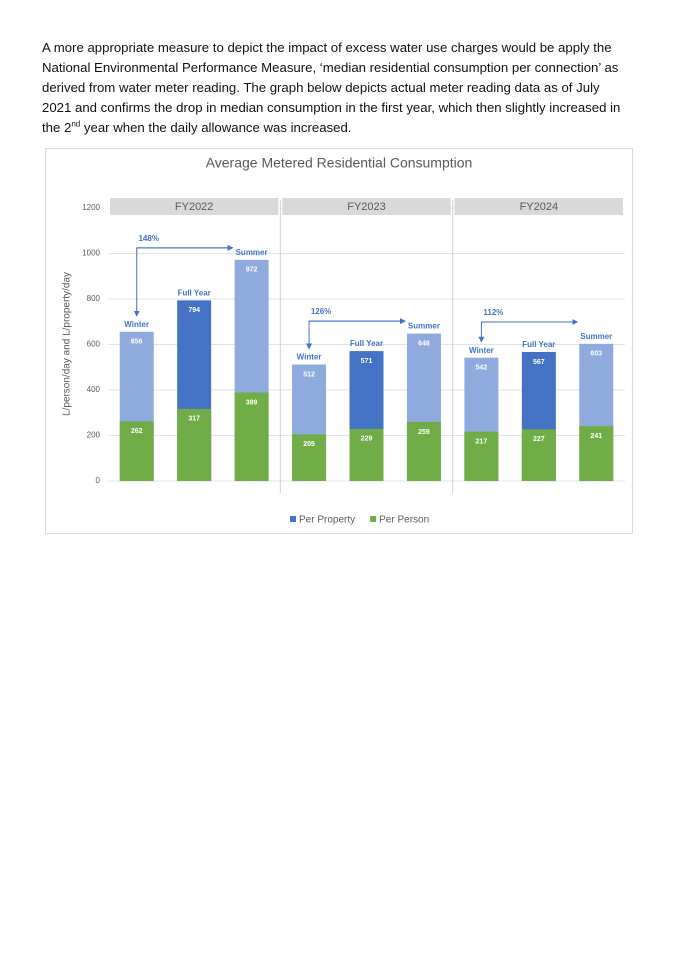 The height and width of the screenshot is (955, 675). What do you see at coordinates (309, 444) in the screenshot?
I see `data-label: 205` at bounding box center [309, 444].